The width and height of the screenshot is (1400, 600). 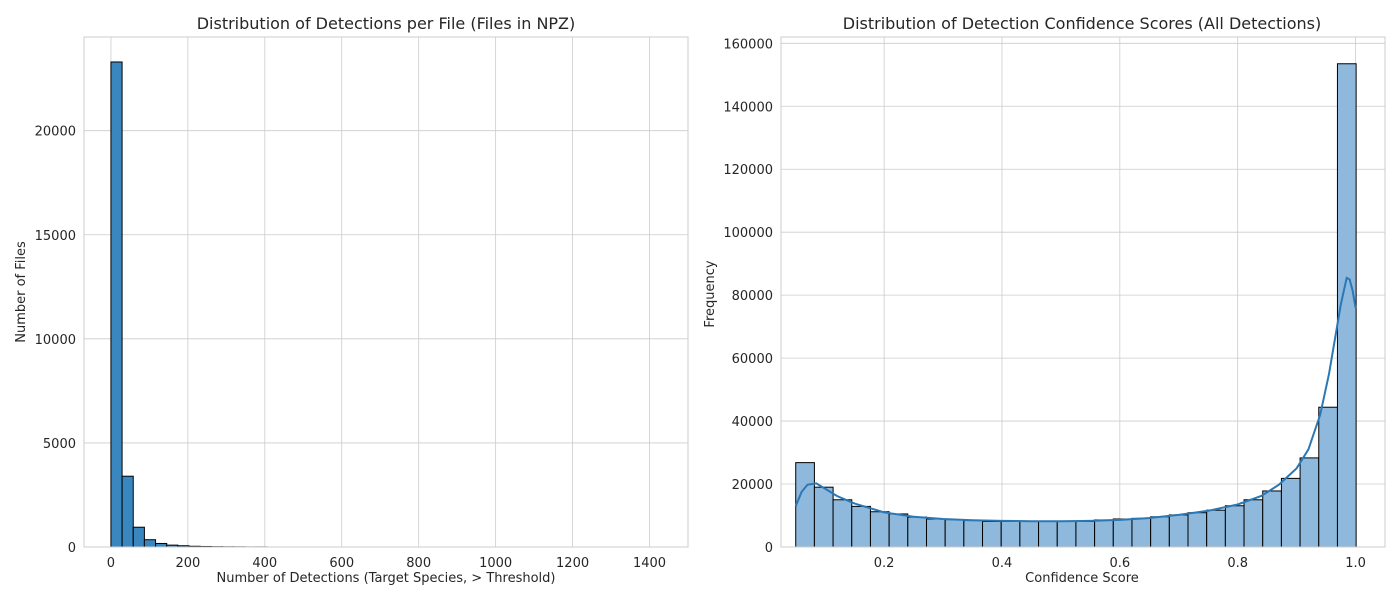 I want to click on x-tick-label: 0.6, so click(x=1119, y=563).